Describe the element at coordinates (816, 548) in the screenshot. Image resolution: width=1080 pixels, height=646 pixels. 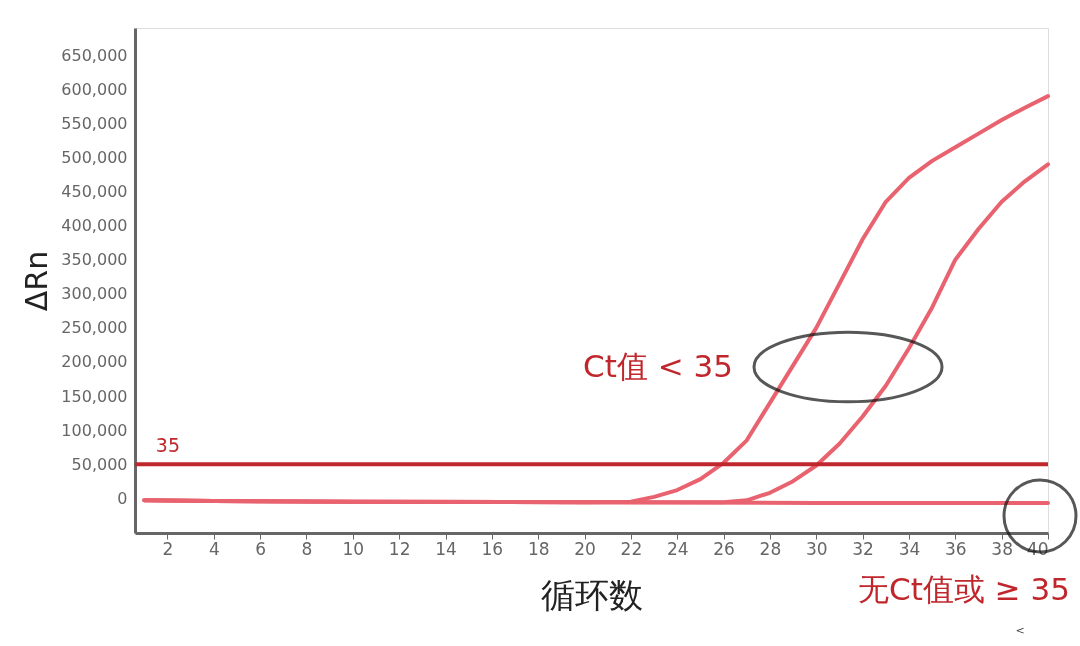
I see `x-tick-label: 30` at that location.